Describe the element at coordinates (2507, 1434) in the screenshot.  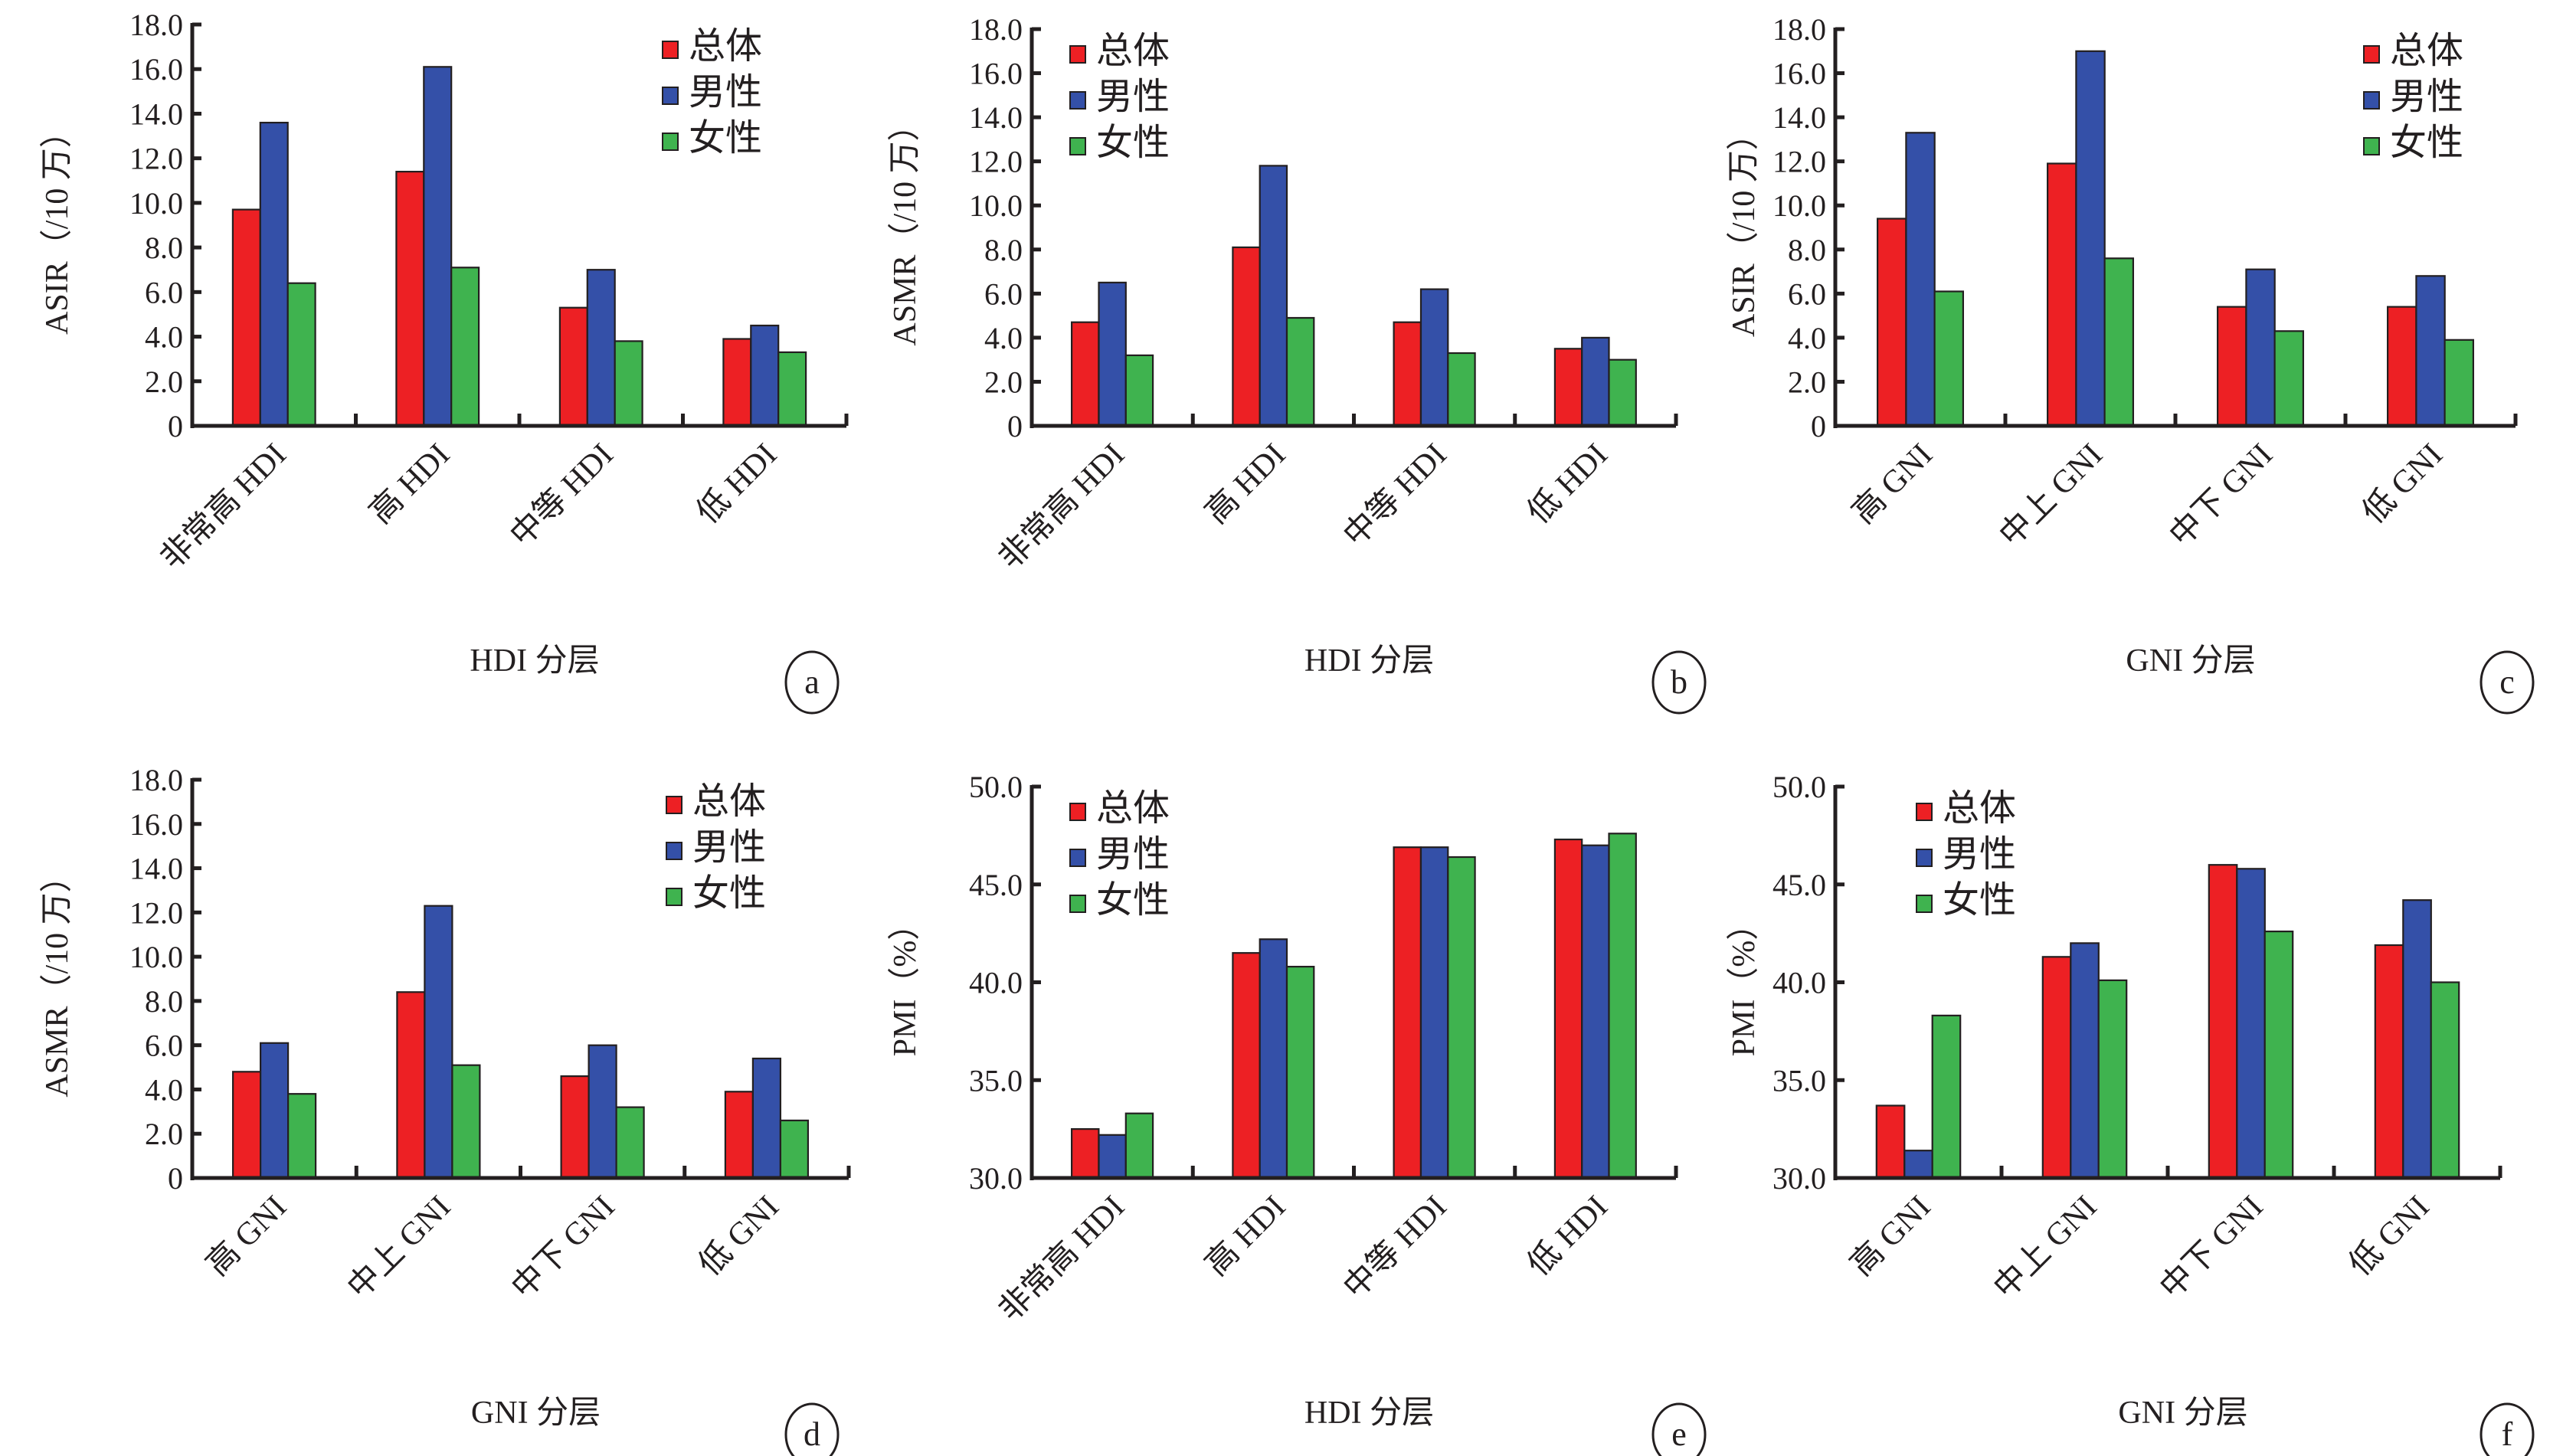
I see `panel-letter: f` at that location.